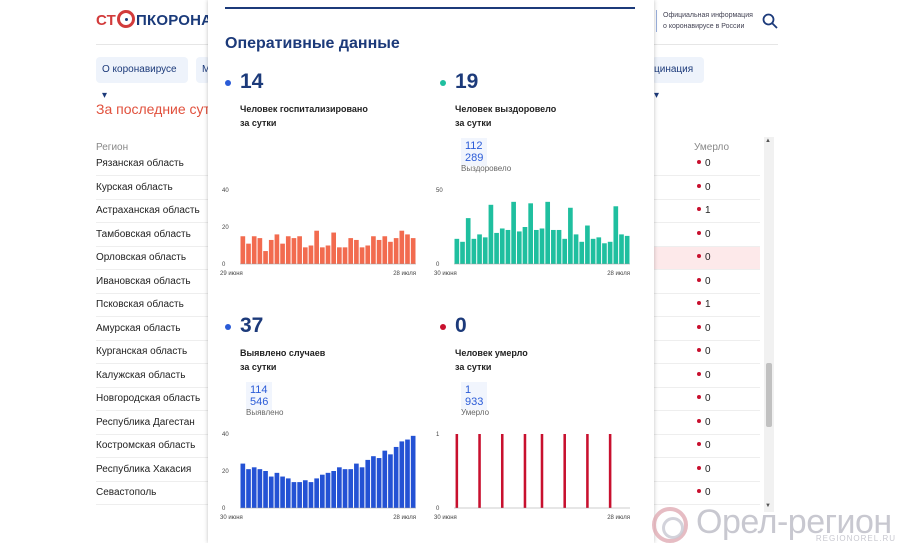 Image resolution: width=900 pixels, height=543 pixels. What do you see at coordinates (225, 228) in the screenshot?
I see `y-tick-label: 20` at bounding box center [225, 228].